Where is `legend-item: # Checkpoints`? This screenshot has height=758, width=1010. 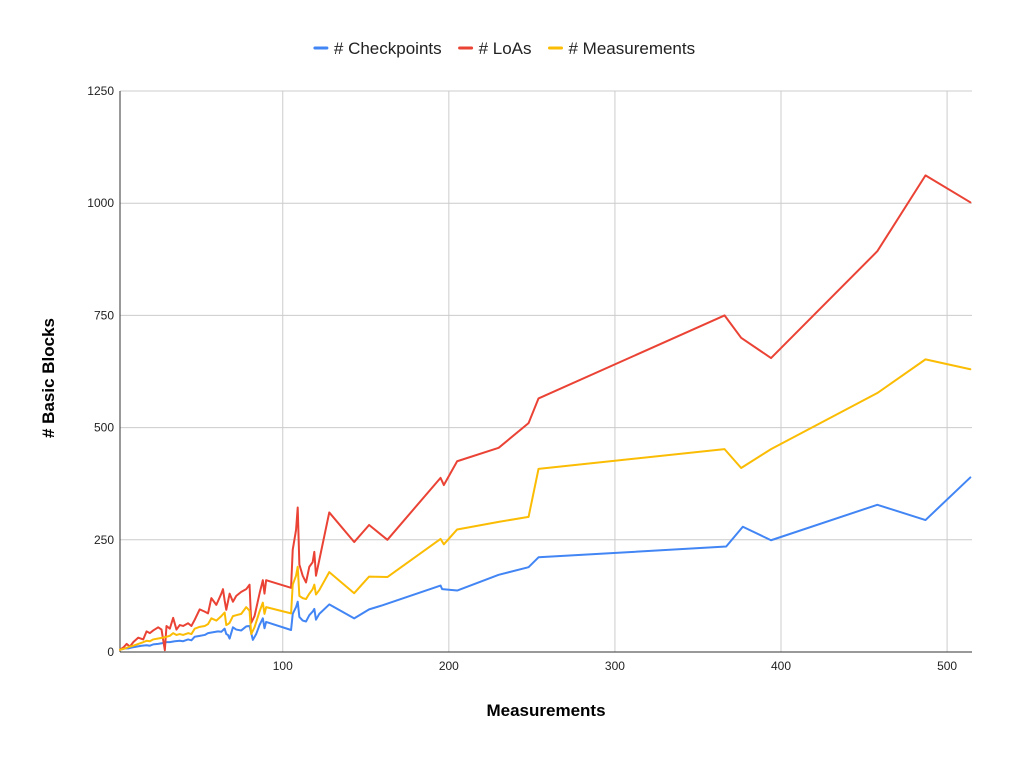 legend-item: # Checkpoints is located at coordinates (377, 48).